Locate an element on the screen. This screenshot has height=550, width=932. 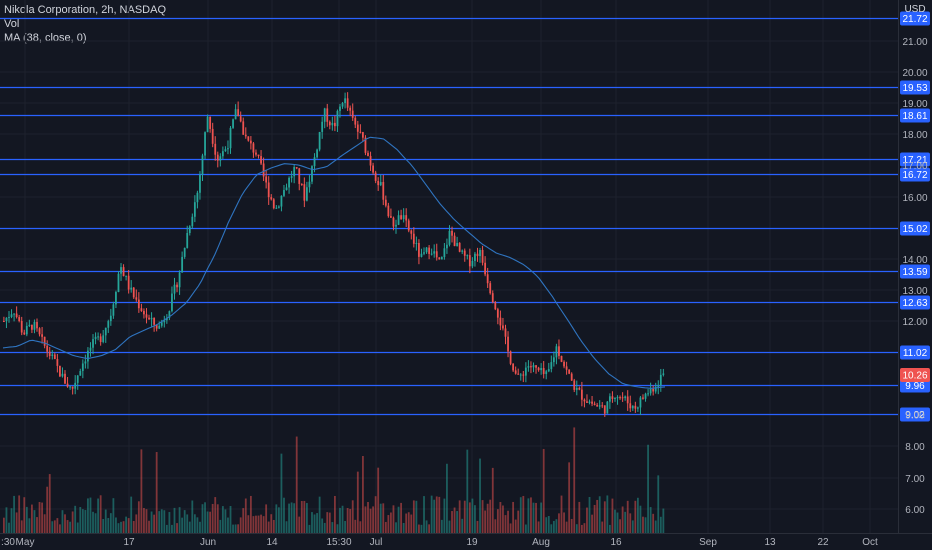
price-tick-label: 12.00 is located at coordinates (914, 322).